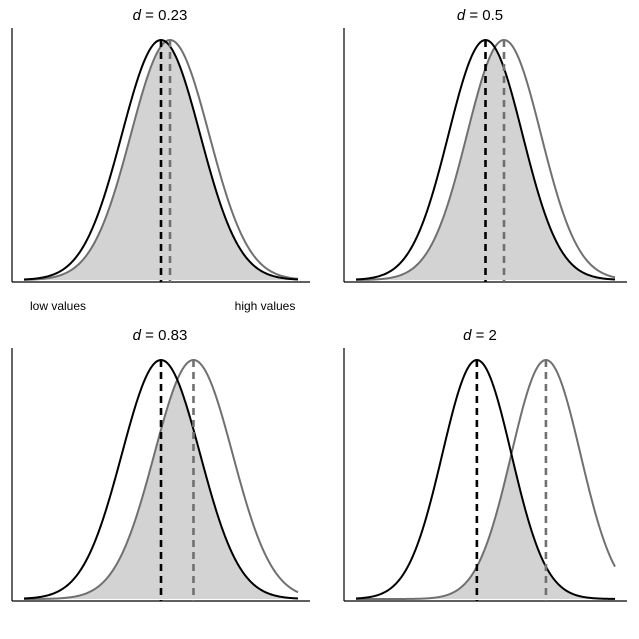 The height and width of the screenshot is (639, 639). Describe the element at coordinates (493, 335) in the screenshot. I see `panel-4-title-value: 2` at that location.